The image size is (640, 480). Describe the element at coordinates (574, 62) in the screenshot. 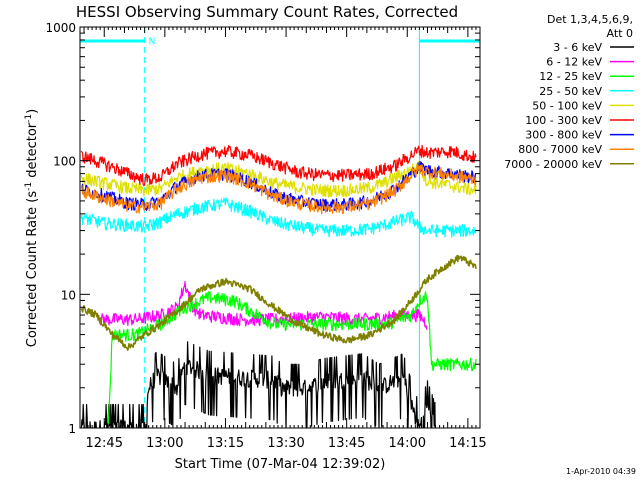

I see `legend-label-1: 6 - 12 keV` at that location.